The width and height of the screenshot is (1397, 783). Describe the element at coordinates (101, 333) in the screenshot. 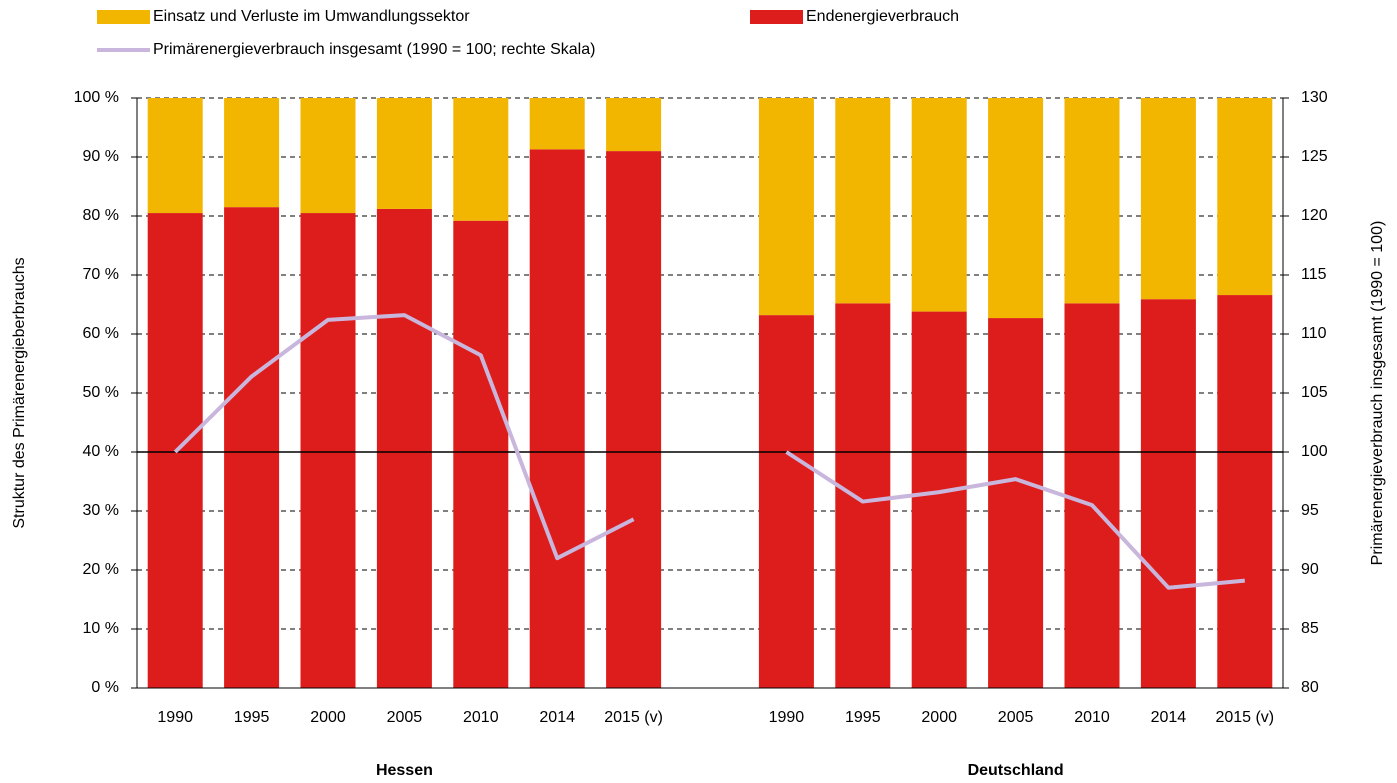

I see `y-tick-label: 60 %` at that location.